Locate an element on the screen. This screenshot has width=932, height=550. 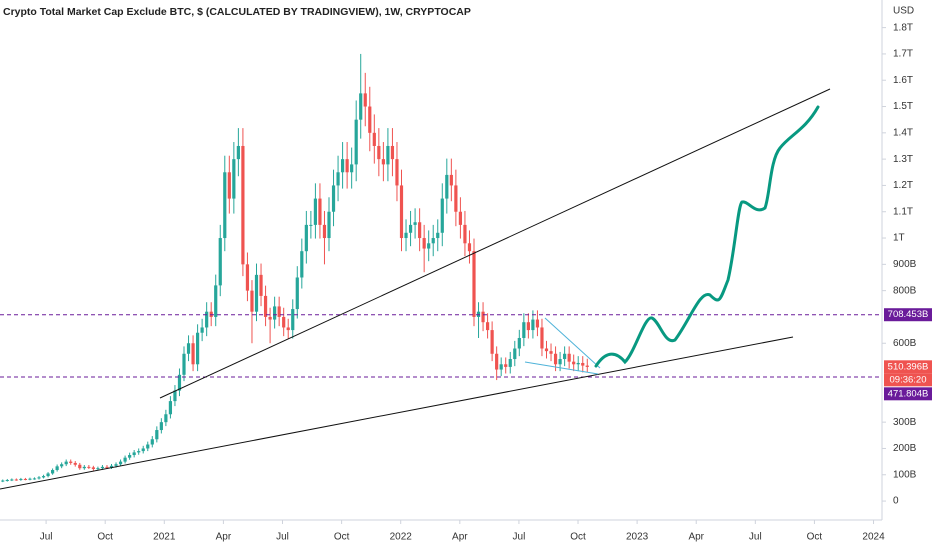
y-tick-label: 1.7T is located at coordinates (903, 54).